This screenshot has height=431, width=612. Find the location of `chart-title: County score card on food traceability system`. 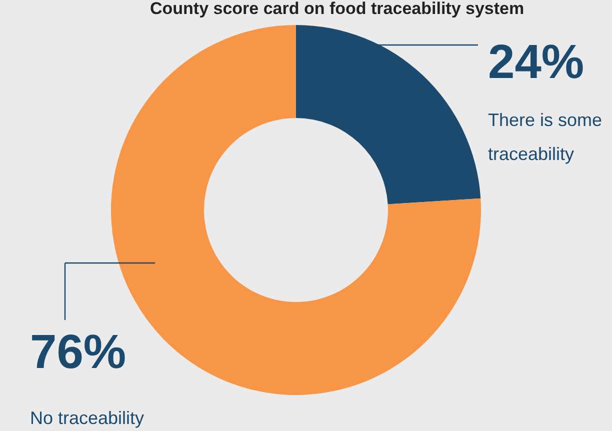

chart-title: County score card on food traceability system is located at coordinates (337, 9).